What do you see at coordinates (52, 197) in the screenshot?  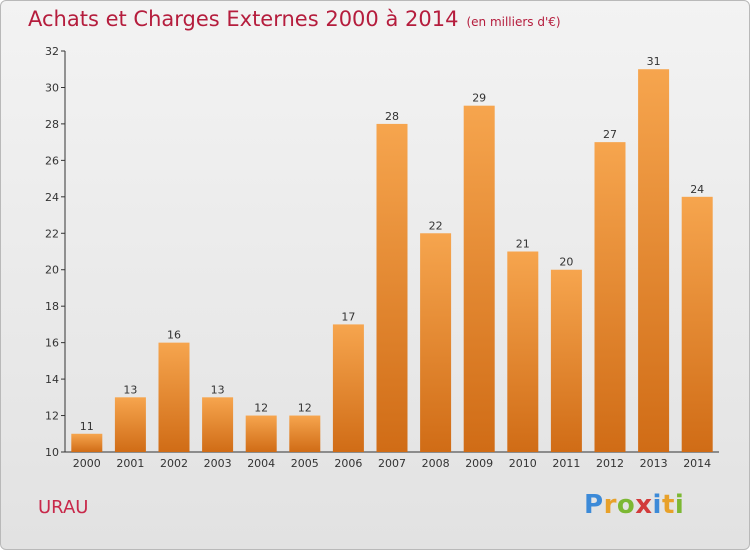 I see `y-tick-label: 24` at bounding box center [52, 197].